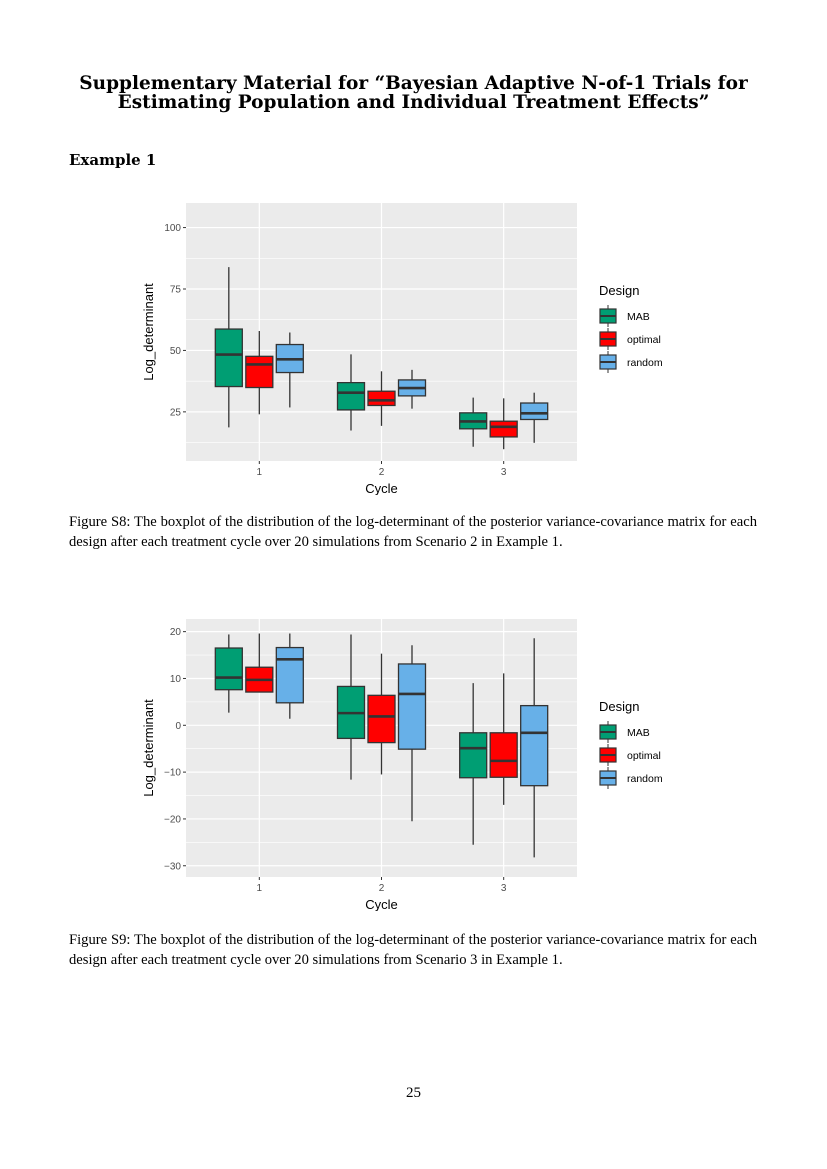 This screenshot has width=827, height=1169. I want to click on y-tick-label: −10, so click(172, 773).